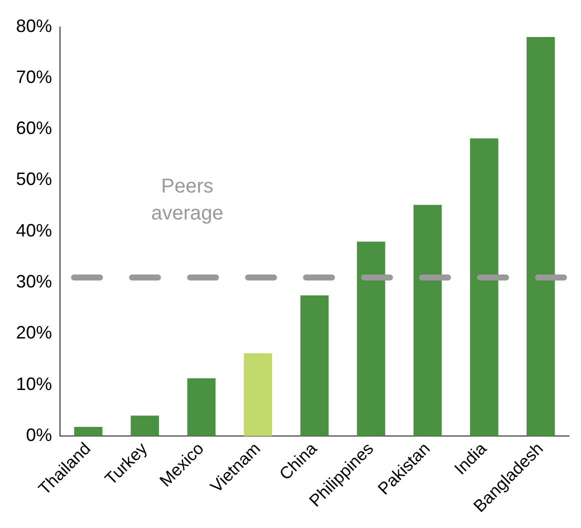 The image size is (581, 528). I want to click on y-tick-label: 70%, so click(34, 76).